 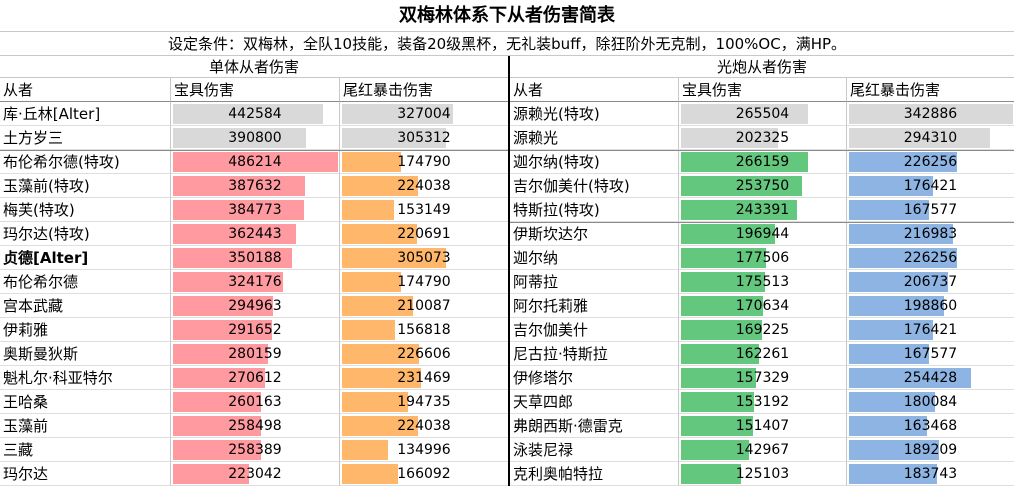 What do you see at coordinates (255, 402) in the screenshot?
I see `np-damage-value: 260163` at bounding box center [255, 402].